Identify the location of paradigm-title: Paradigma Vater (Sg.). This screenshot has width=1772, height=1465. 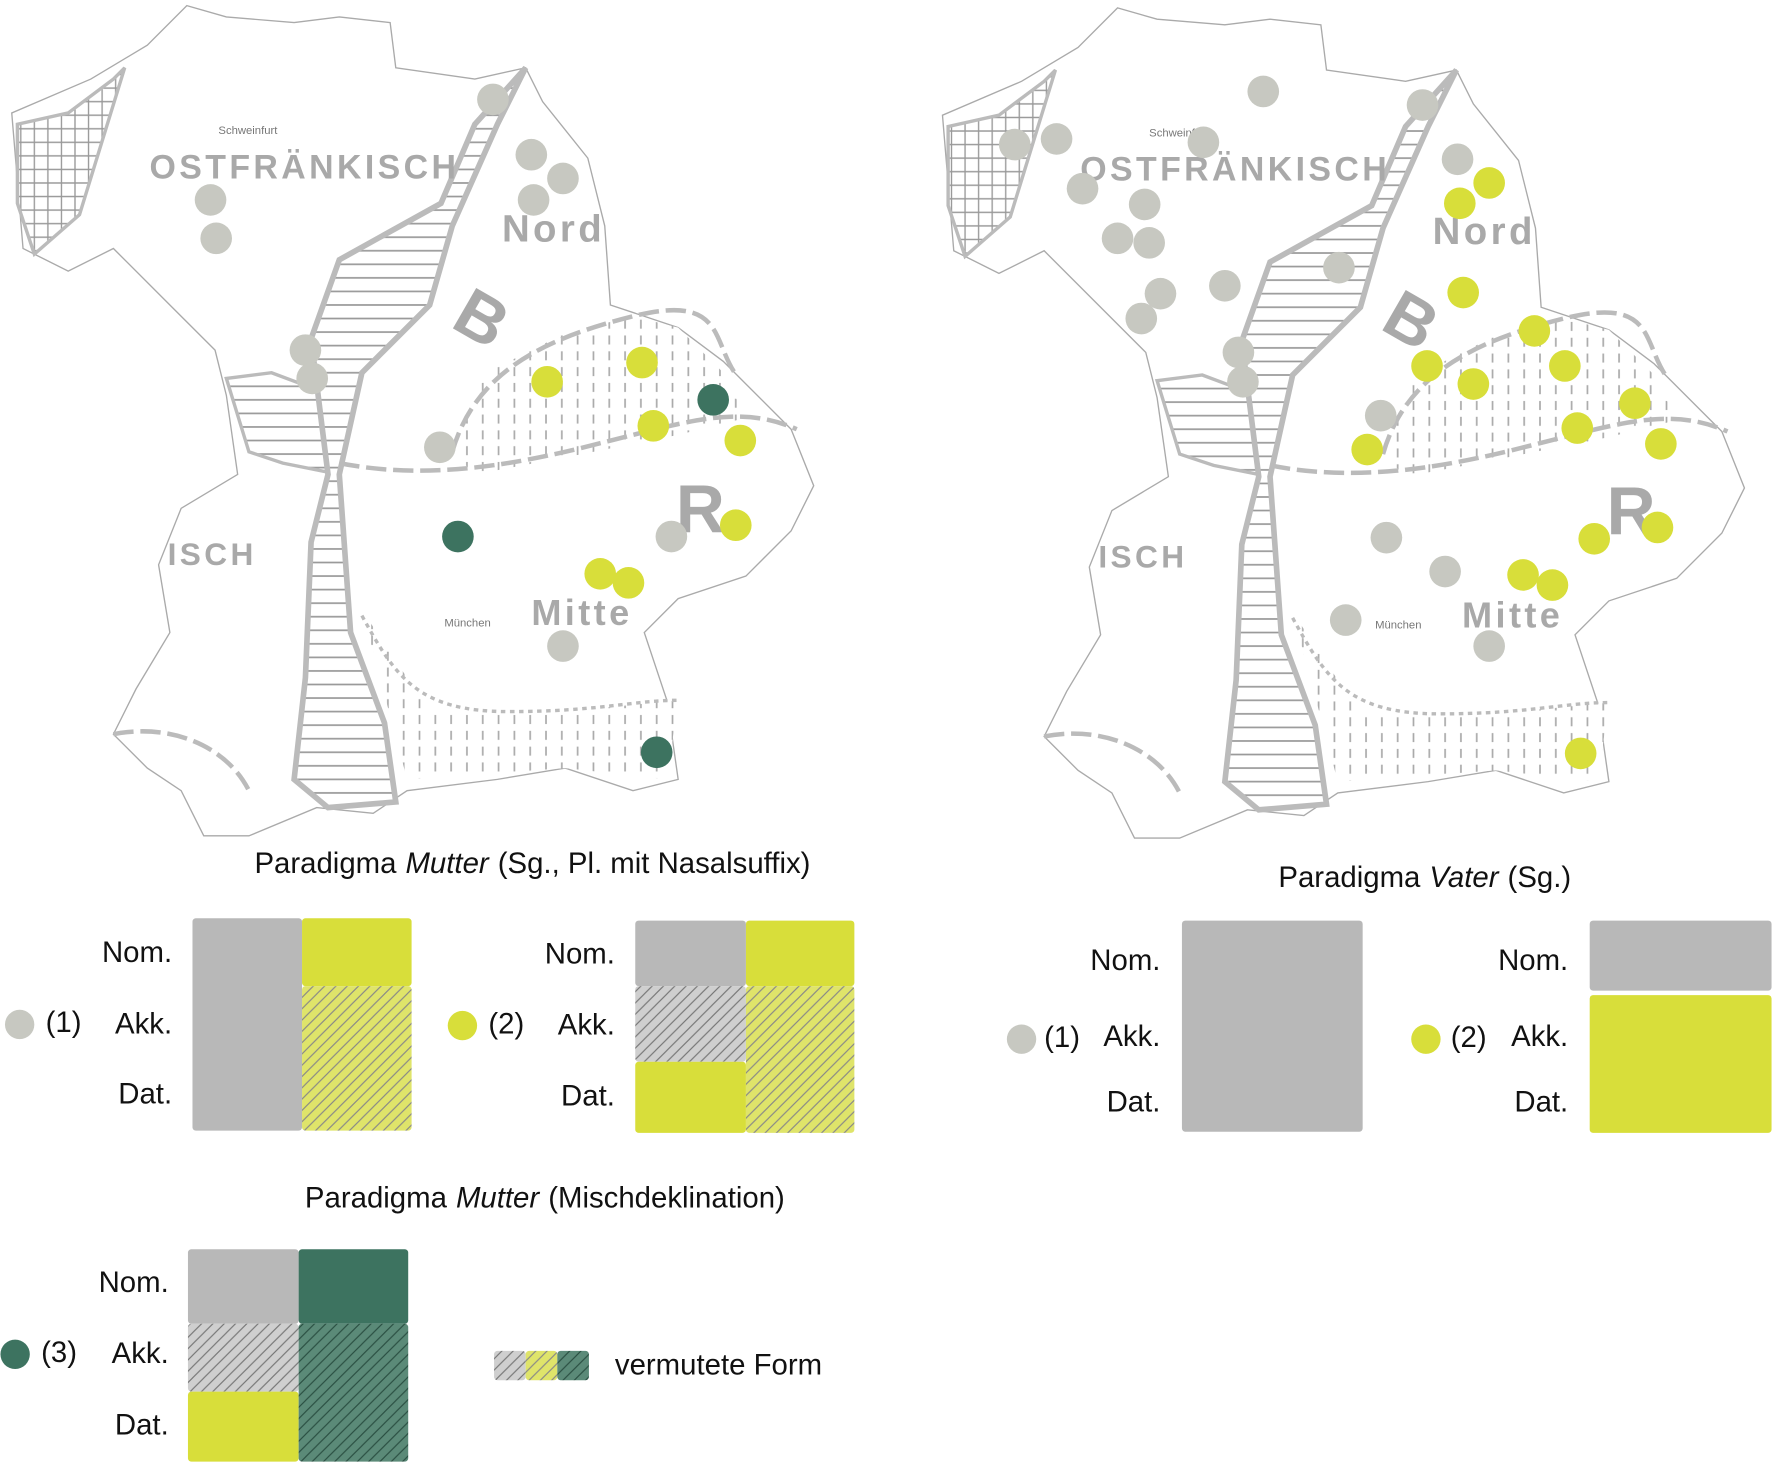
(1424, 877).